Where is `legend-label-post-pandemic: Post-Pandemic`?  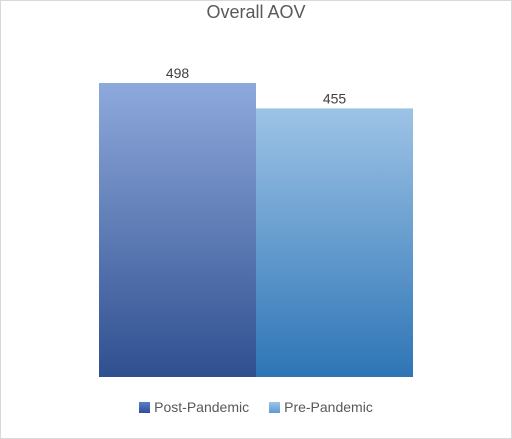
legend-label-post-pandemic: Post-Pandemic is located at coordinates (202, 407).